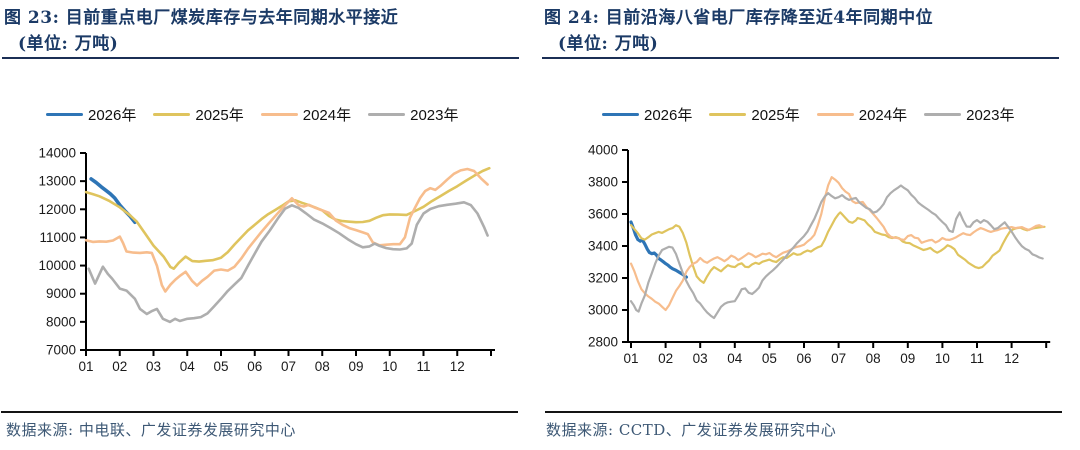 The width and height of the screenshot is (1080, 450). What do you see at coordinates (691, 430) in the screenshot?
I see `data-source-text: 数据来源: CCTD、广发证券发展研究中心` at bounding box center [691, 430].